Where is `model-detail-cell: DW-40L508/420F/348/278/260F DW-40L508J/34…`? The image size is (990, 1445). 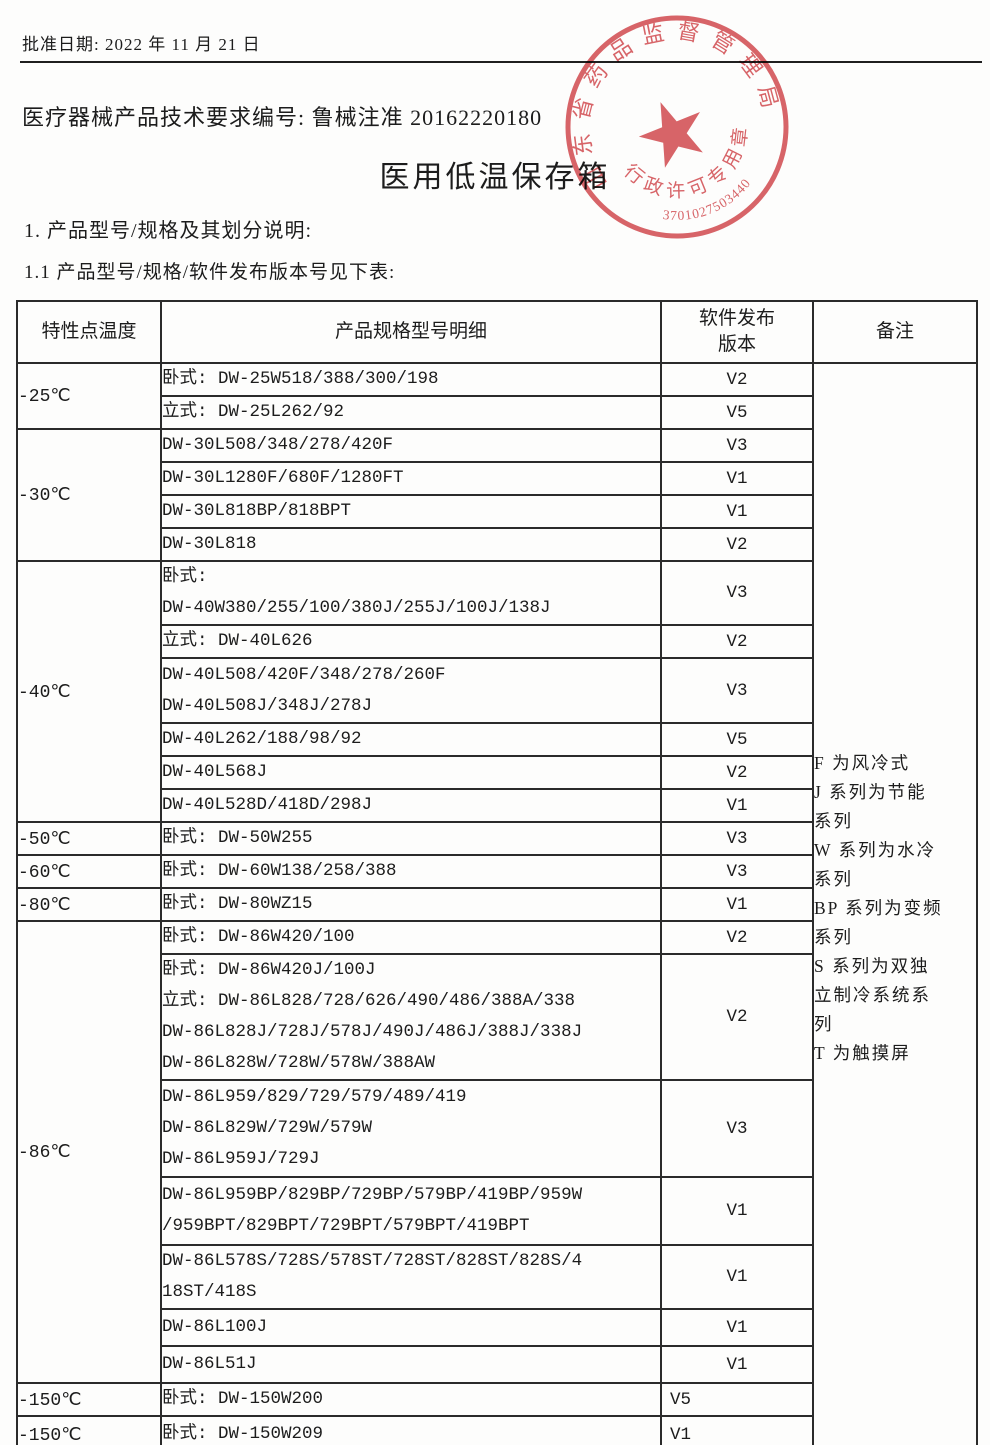 model-detail-cell: DW-40L508/420F/348/278/260F DW-40L508J/34… is located at coordinates (411, 690).